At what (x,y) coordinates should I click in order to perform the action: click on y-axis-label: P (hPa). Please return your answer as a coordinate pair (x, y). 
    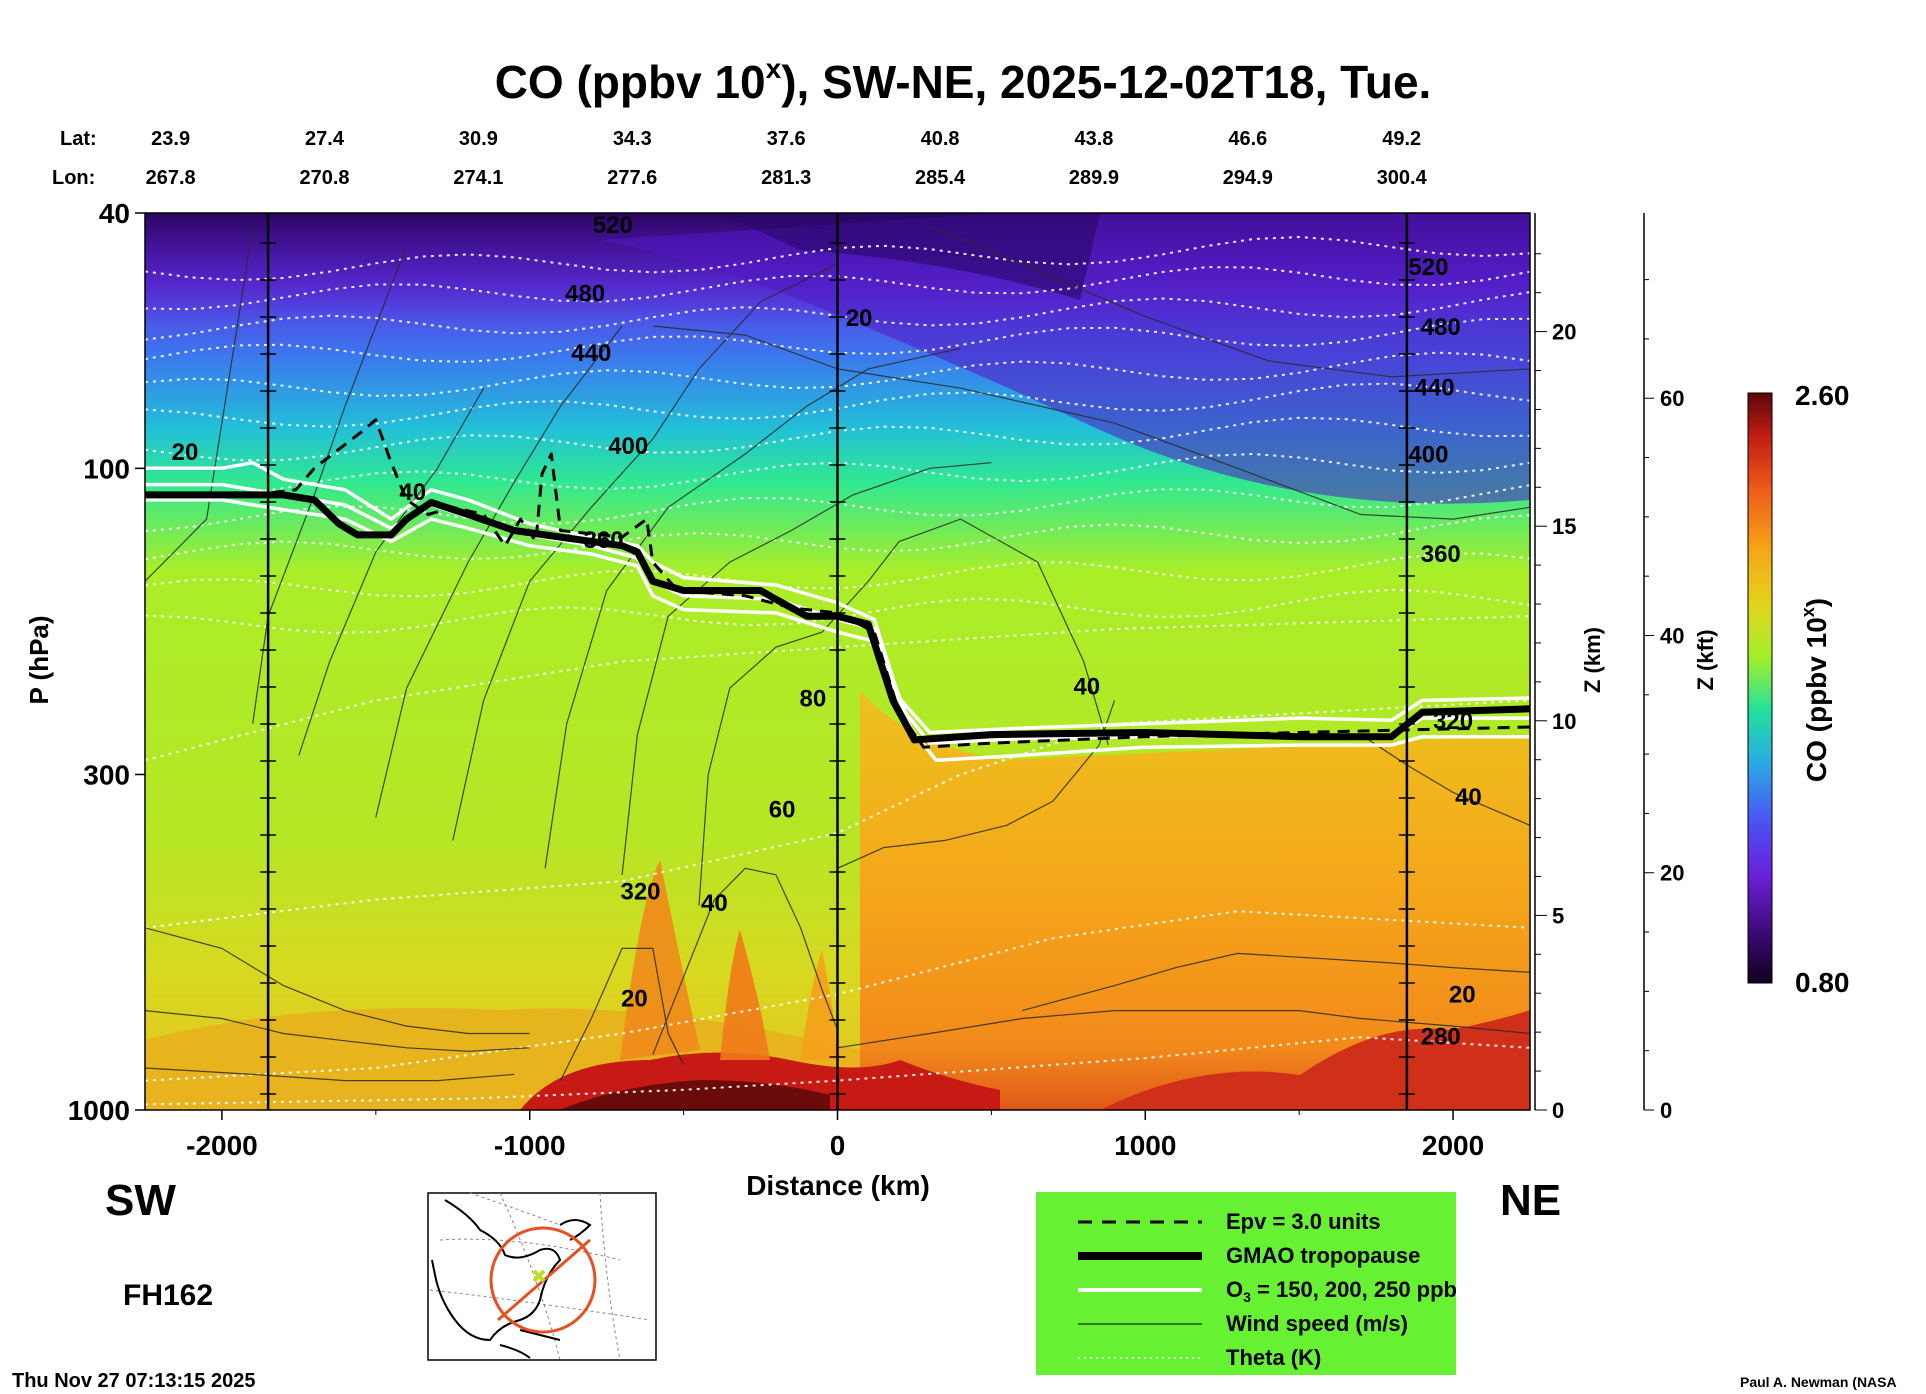
    Looking at the image, I should click on (39, 659).